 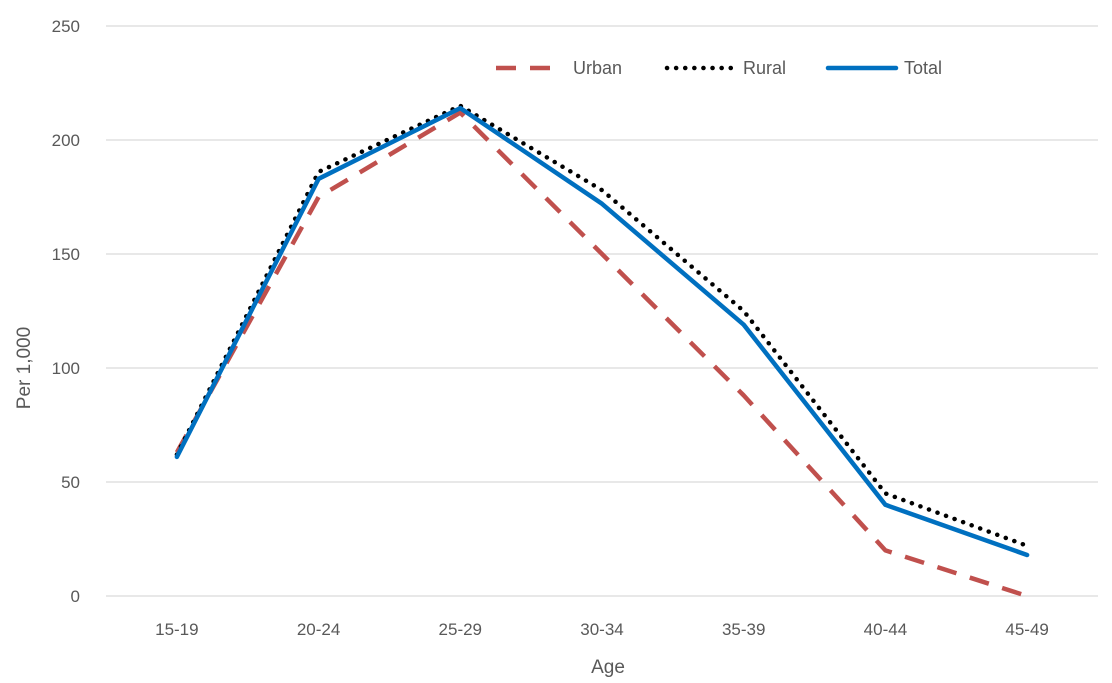 What do you see at coordinates (70, 482) in the screenshot?
I see `y-tick-label: 50` at bounding box center [70, 482].